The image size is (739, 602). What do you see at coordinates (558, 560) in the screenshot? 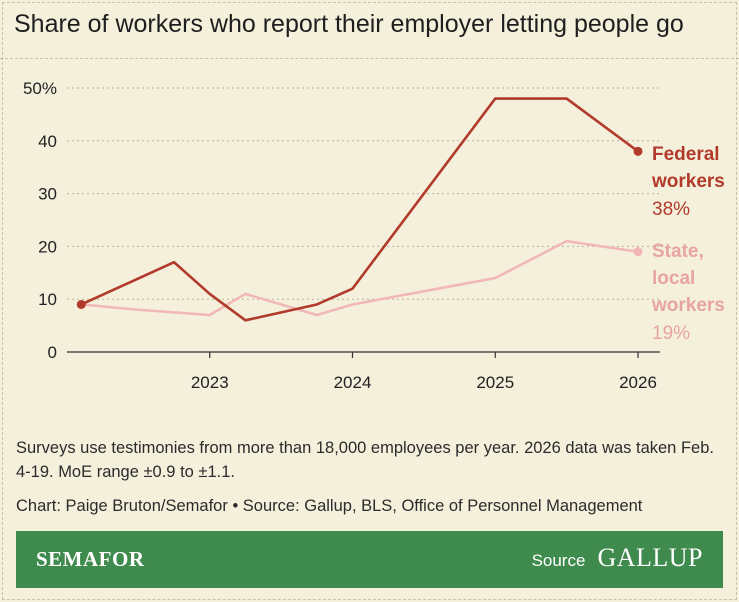
I see `source-label: Source` at bounding box center [558, 560].